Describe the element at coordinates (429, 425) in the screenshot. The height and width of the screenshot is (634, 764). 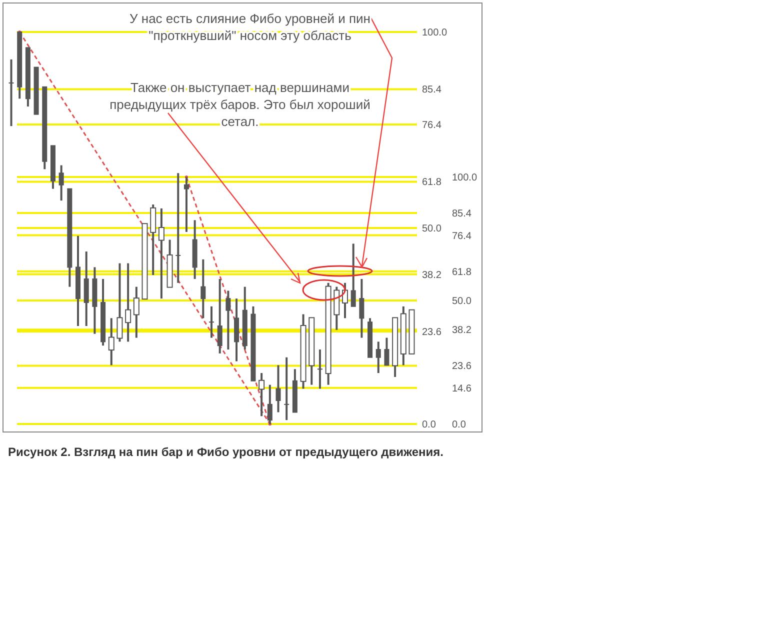
I see `y-tick-label: 0.0` at that location.